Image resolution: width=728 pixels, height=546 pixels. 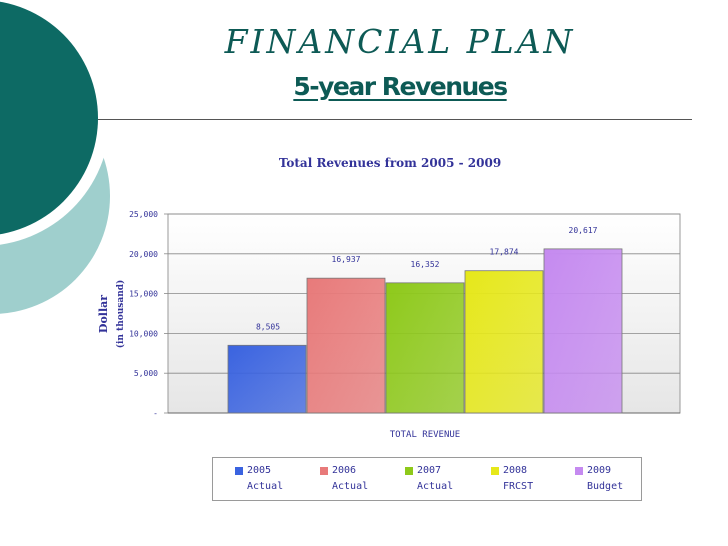 What do you see at coordinates (504, 252) in the screenshot?
I see `data-label-2008: 17,874` at bounding box center [504, 252].